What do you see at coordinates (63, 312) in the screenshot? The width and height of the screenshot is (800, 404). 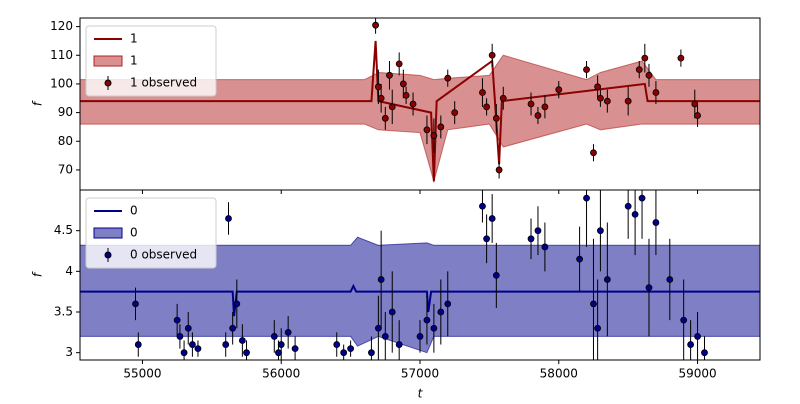 I see `y-tick-label: 3.5` at bounding box center [63, 312].